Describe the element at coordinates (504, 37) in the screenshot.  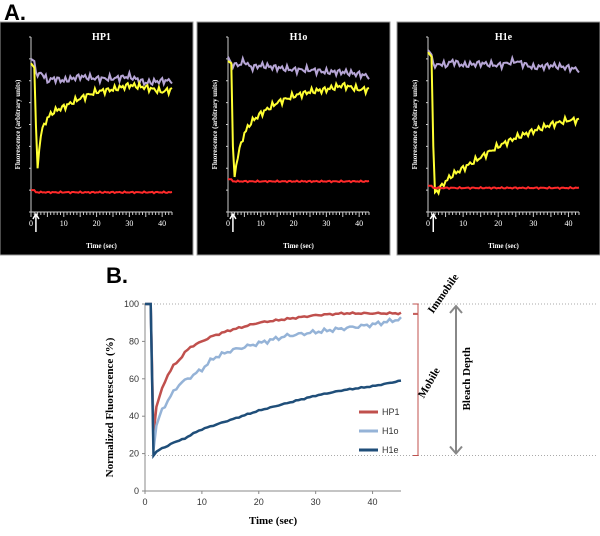
I see `chart-title: H1e` at that location.